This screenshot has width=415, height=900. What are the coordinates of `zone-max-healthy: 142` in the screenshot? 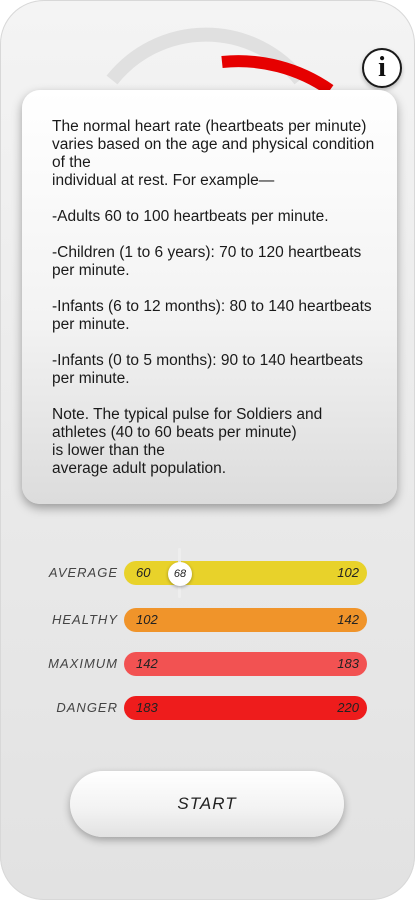 It's located at (348, 619).